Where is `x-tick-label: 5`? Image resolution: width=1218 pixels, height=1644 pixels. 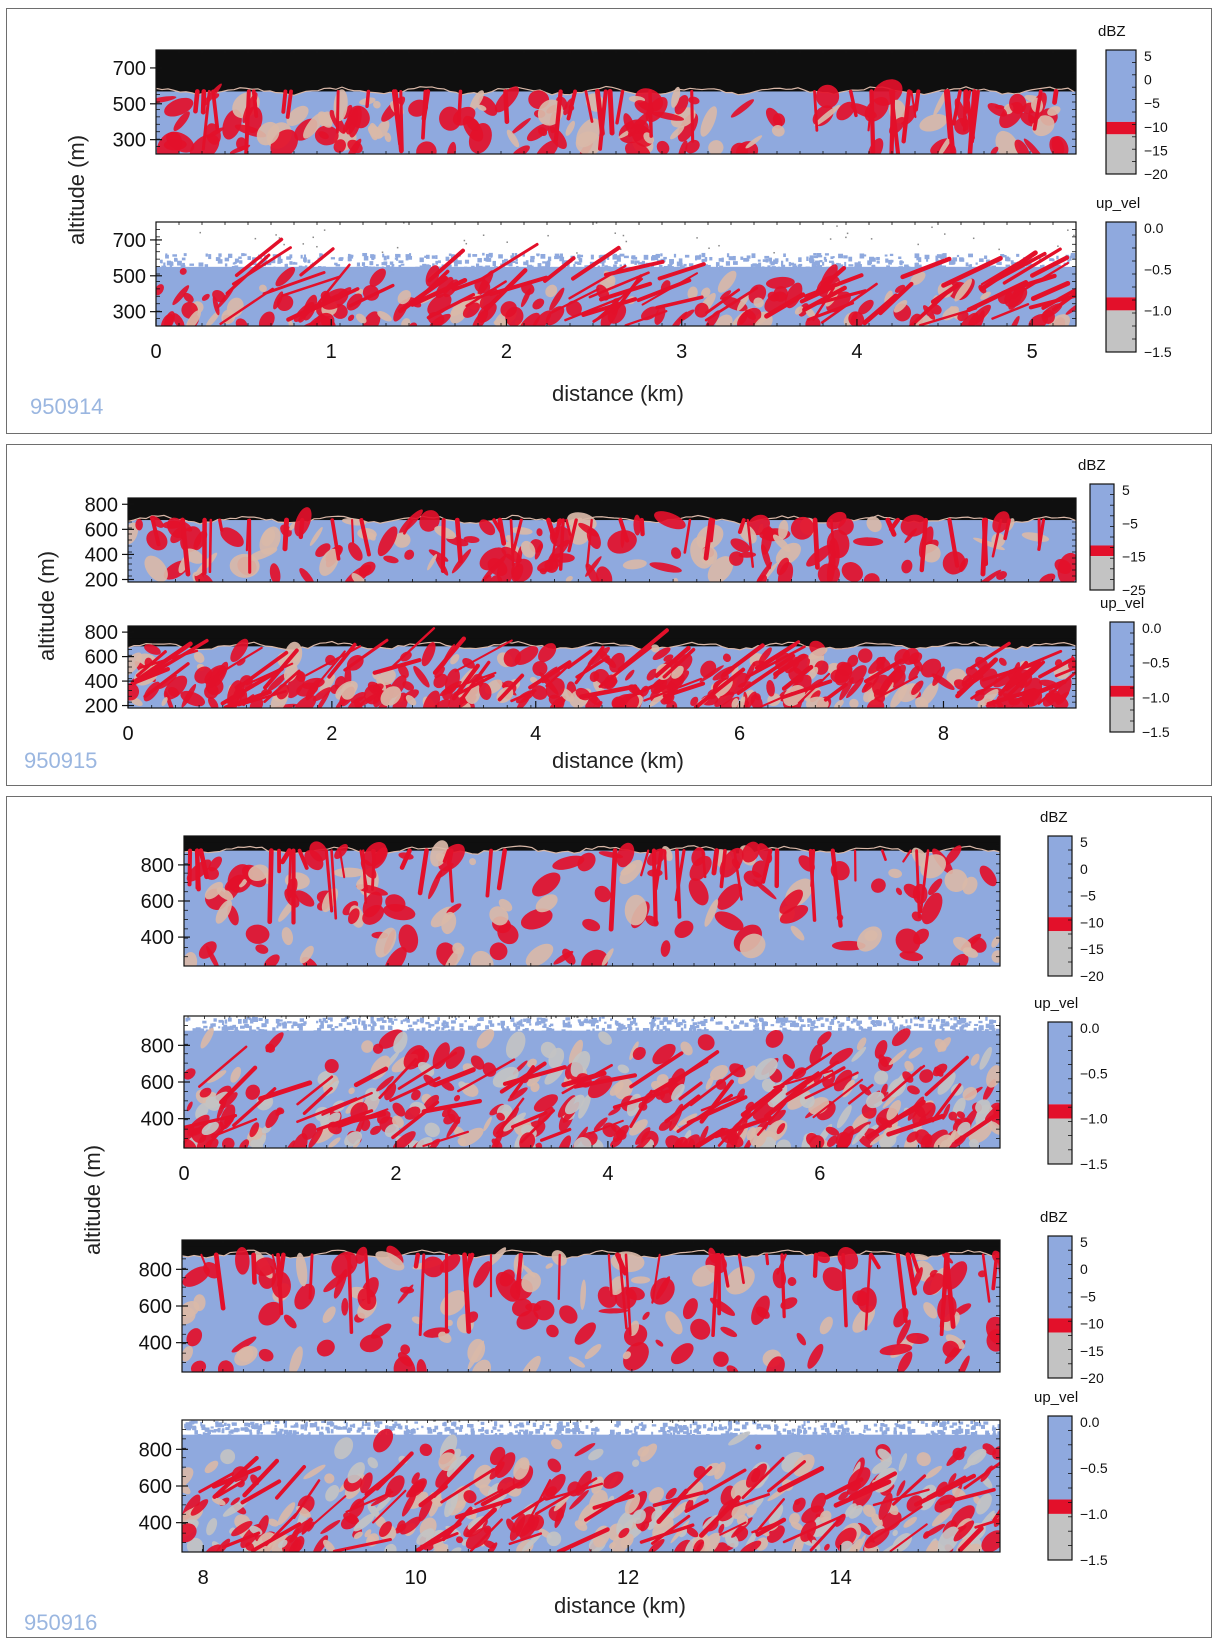 x-tick-label: 5 is located at coordinates (1032, 352).